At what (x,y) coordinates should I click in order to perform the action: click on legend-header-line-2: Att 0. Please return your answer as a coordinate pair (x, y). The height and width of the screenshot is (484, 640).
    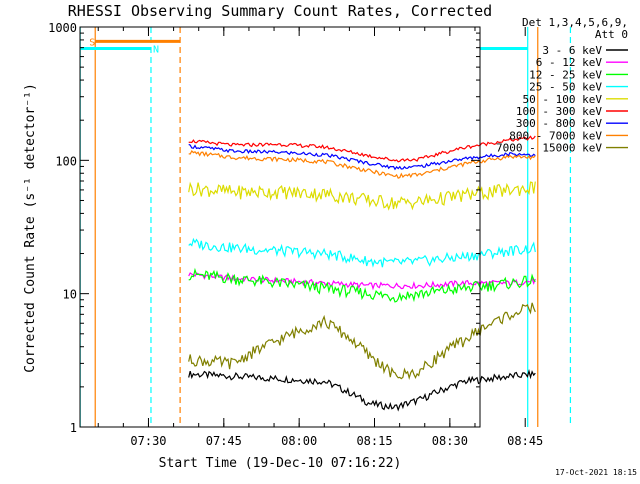
    Looking at the image, I should click on (611, 34).